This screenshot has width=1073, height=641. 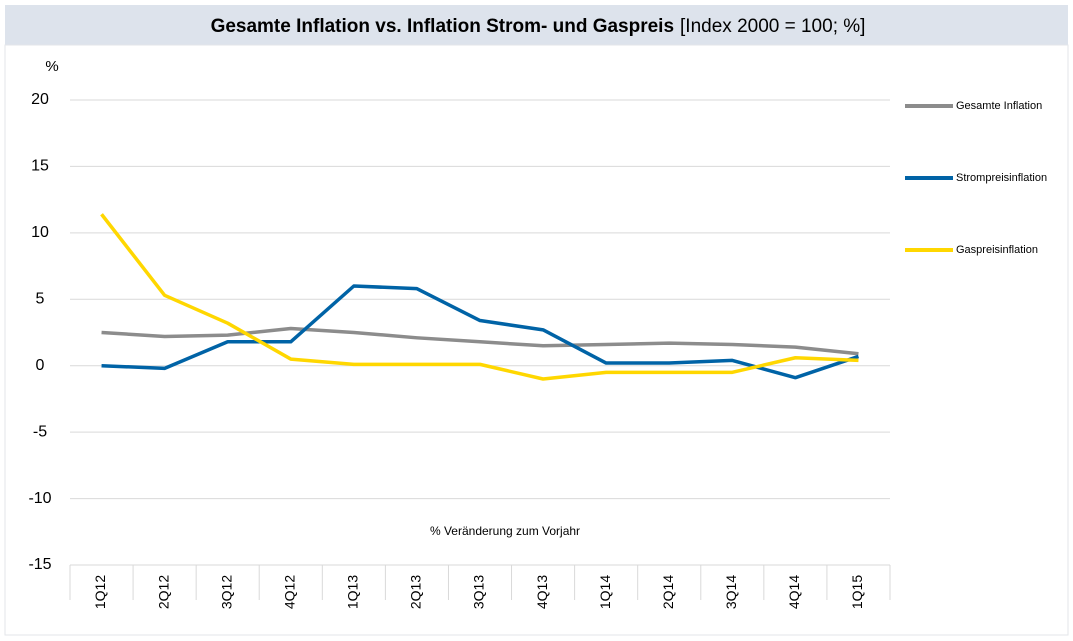 What do you see at coordinates (353, 592) in the screenshot?
I see `x-tick-label: 1Q13` at bounding box center [353, 592].